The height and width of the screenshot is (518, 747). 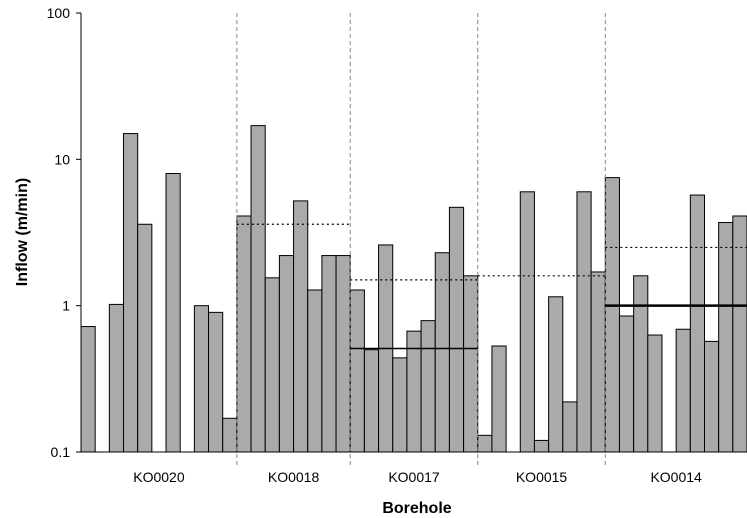 I want to click on x-tick-label: KO0014, so click(x=676, y=477).